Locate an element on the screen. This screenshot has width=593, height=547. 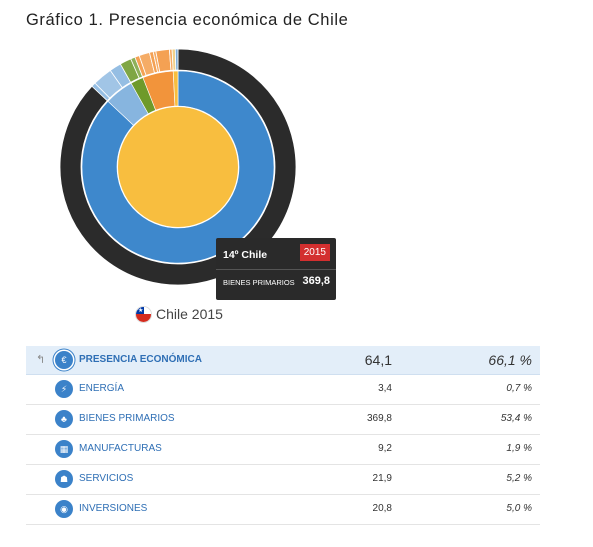
investment-icon: ◉ is located at coordinates (64, 509).